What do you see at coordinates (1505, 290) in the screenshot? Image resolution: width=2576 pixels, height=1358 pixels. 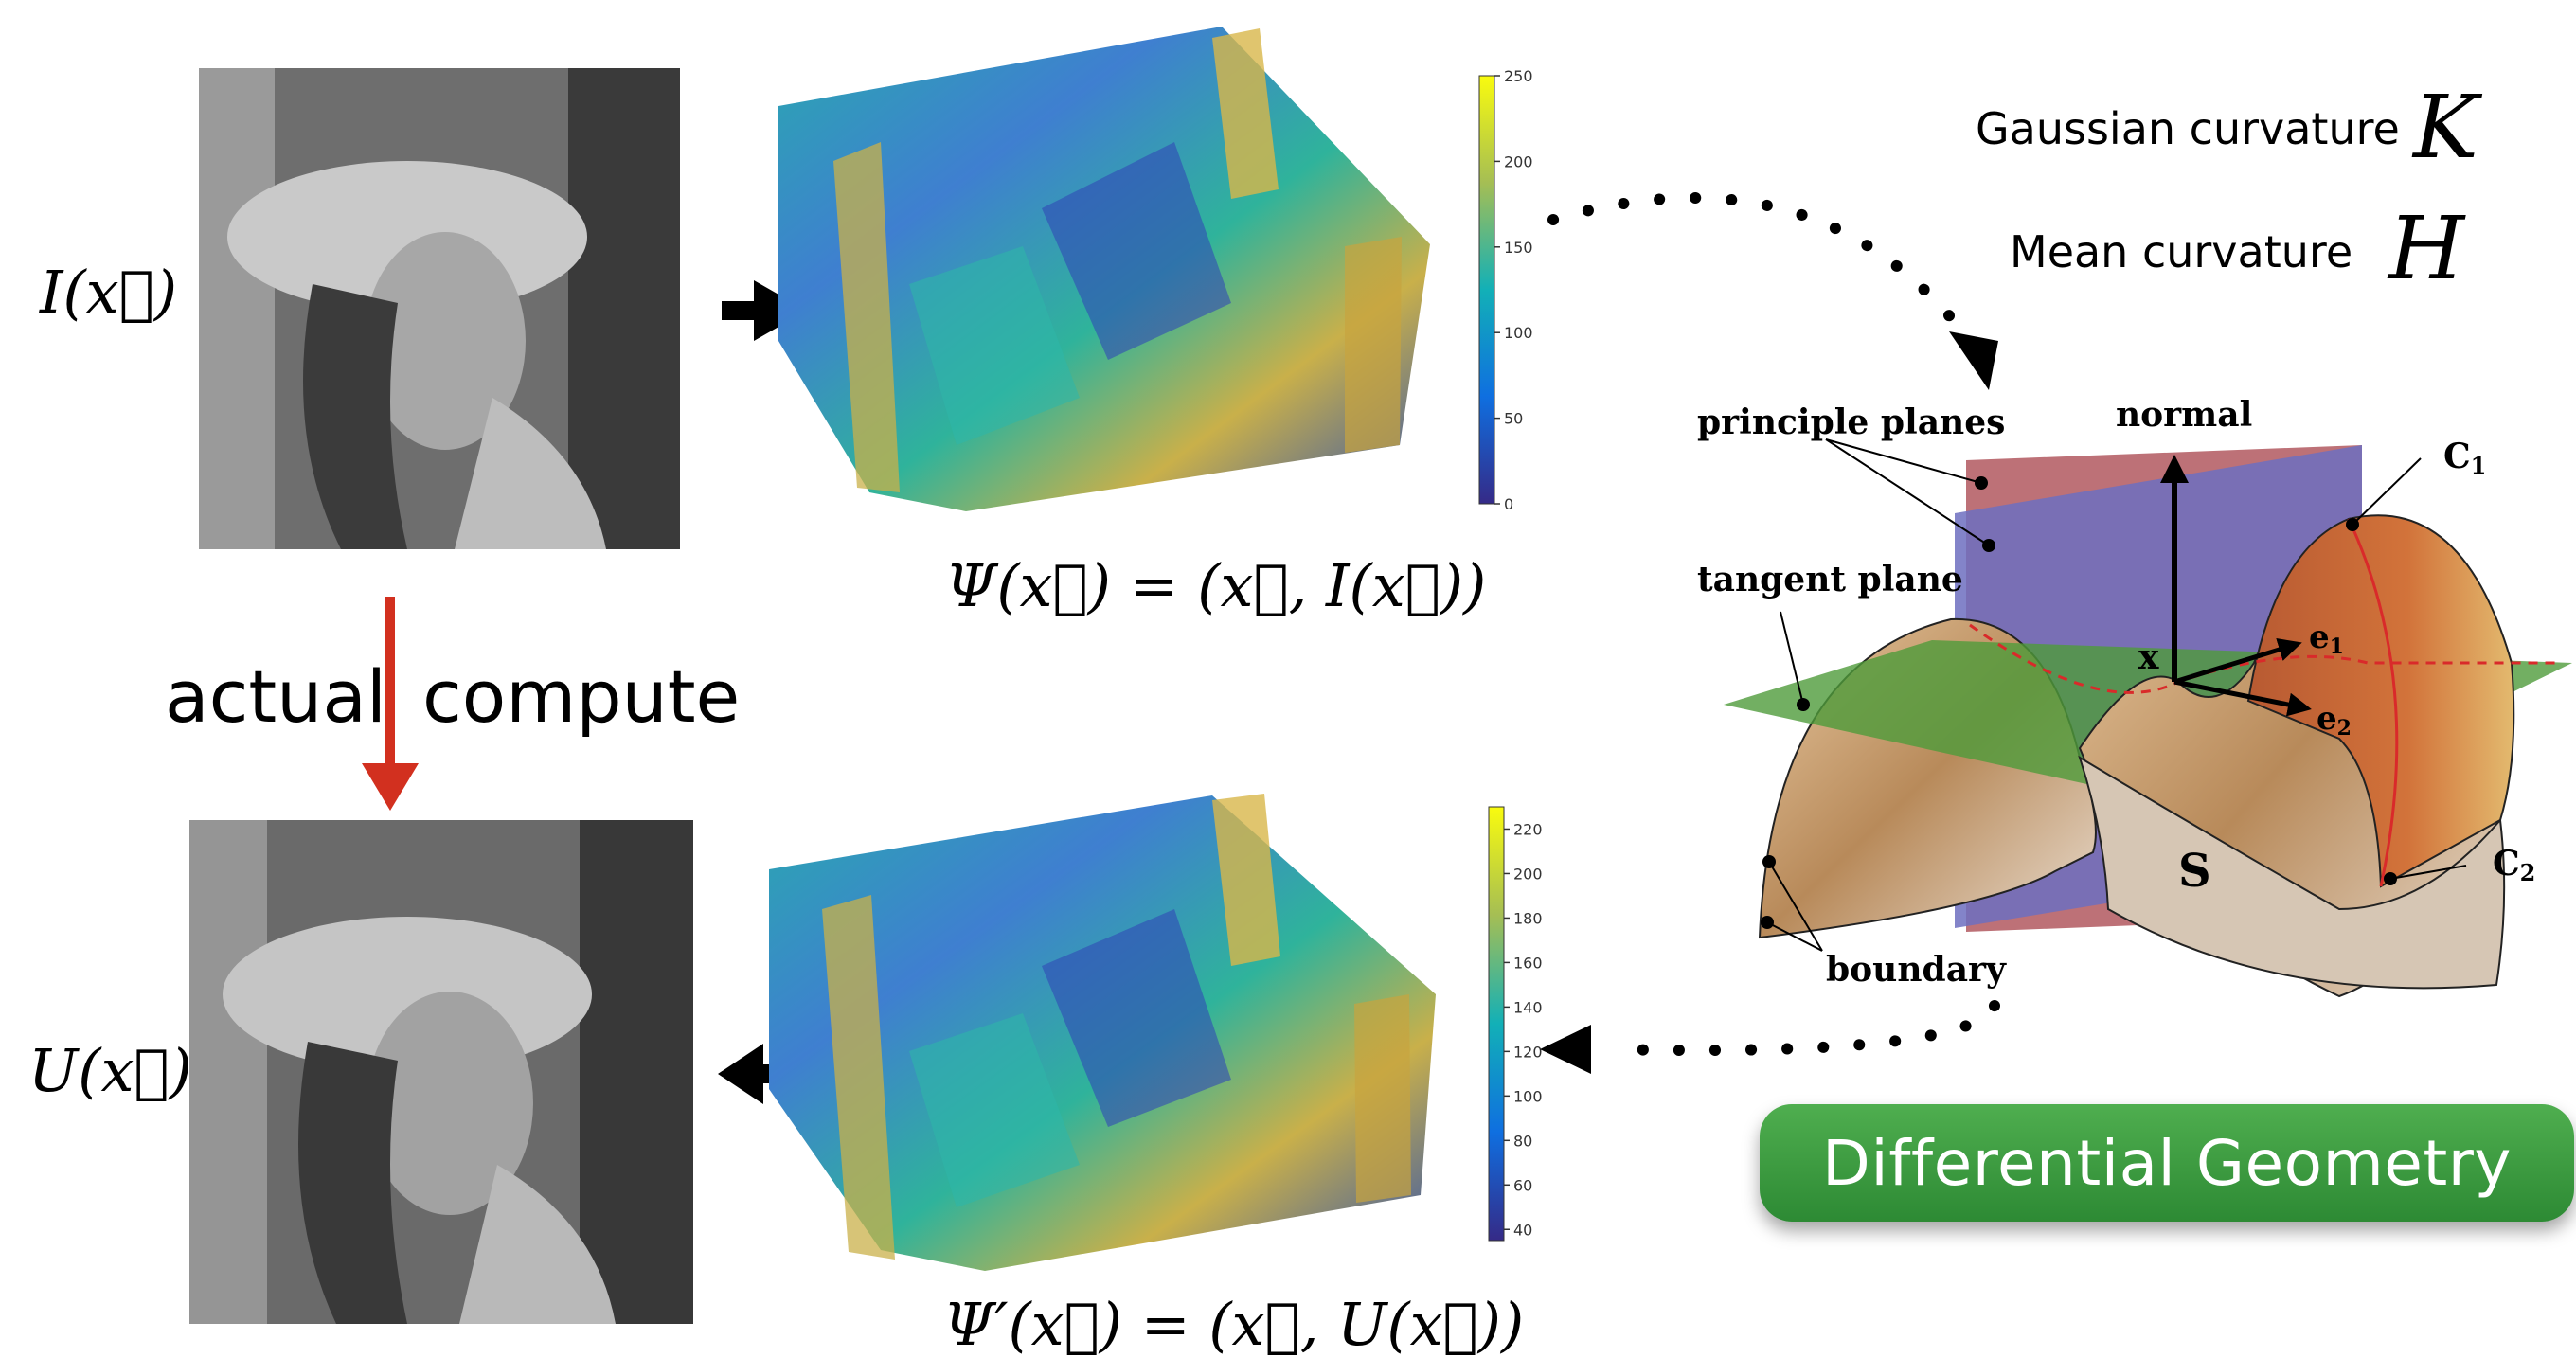 I see `colorbar-top: 250 200 150 100 50 0` at bounding box center [1505, 290].